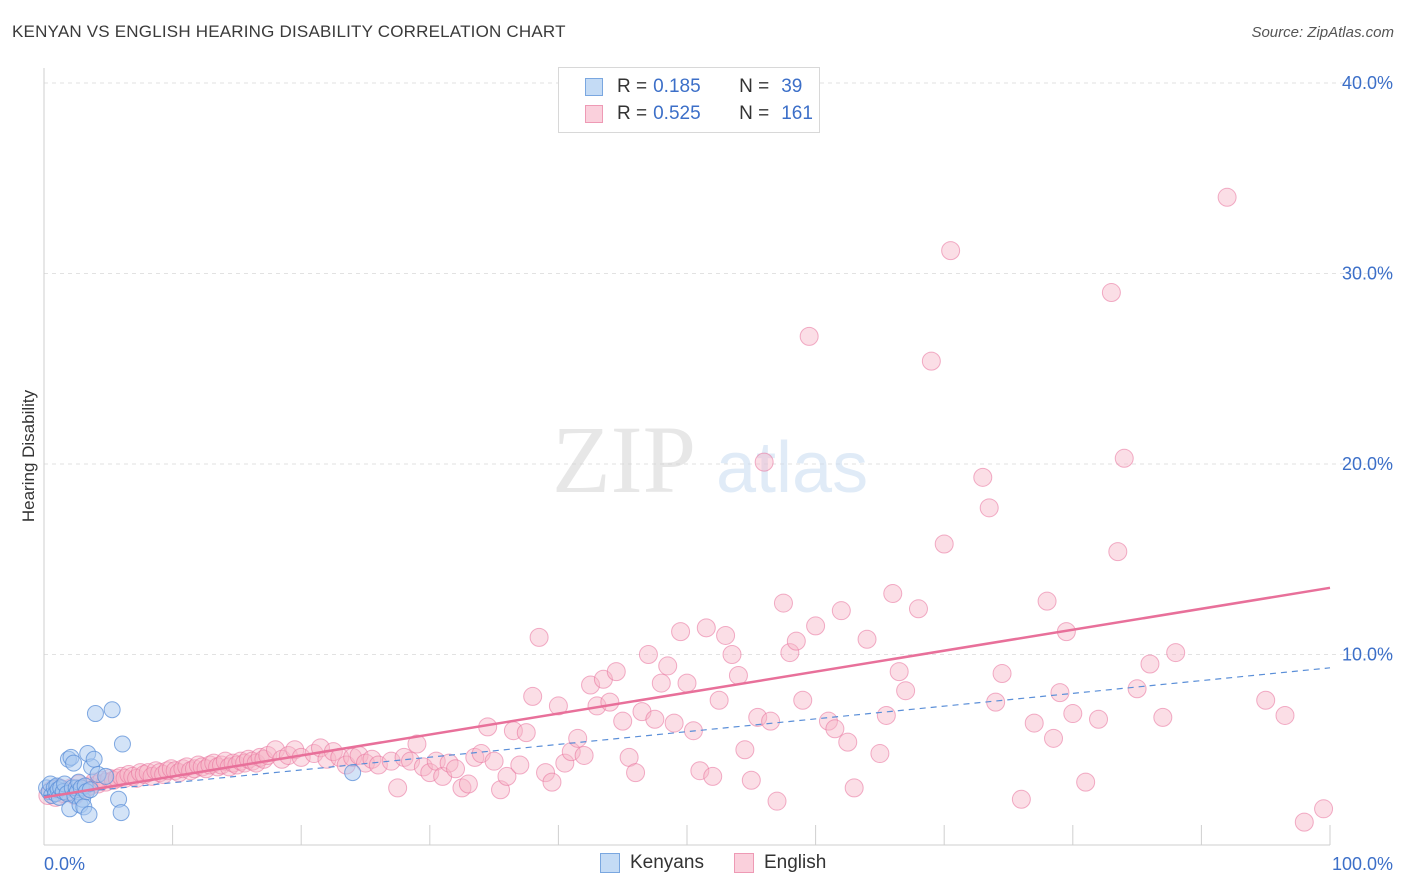 The width and height of the screenshot is (1406, 892). What do you see at coordinates (797, 113) in the screenshot?
I see `legend-n-value: 161` at bounding box center [797, 113].